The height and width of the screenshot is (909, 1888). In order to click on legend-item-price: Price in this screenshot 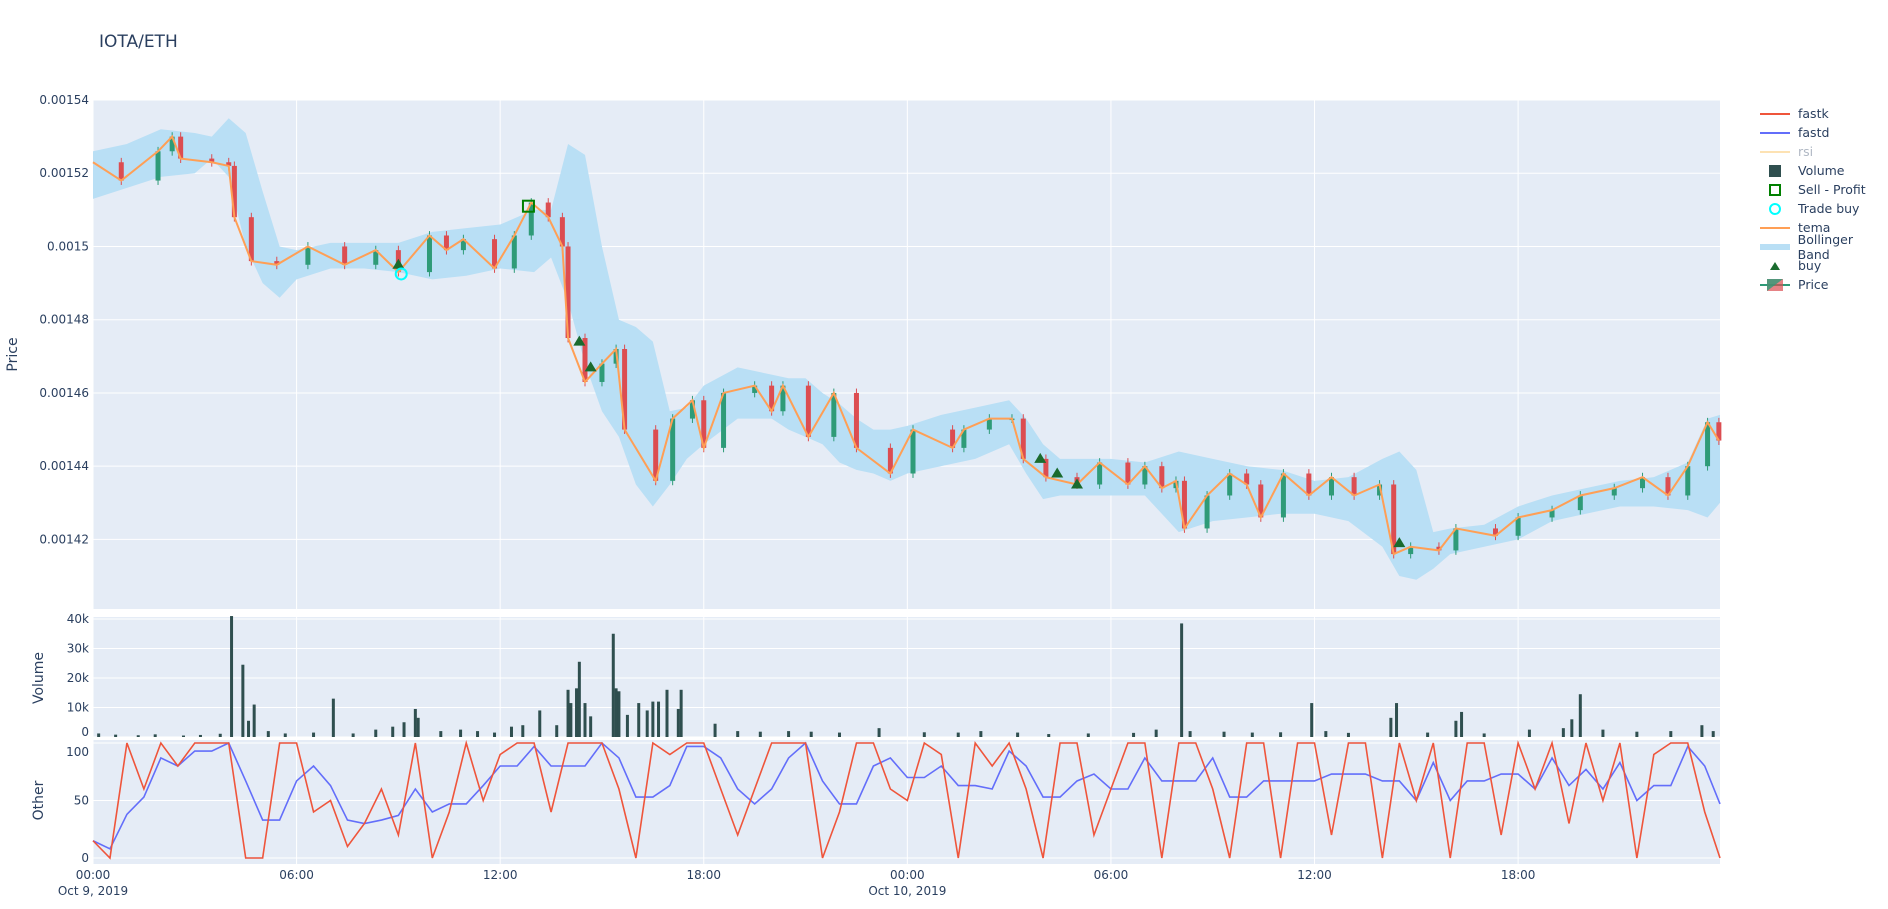, I will do `click(1823, 284)`.